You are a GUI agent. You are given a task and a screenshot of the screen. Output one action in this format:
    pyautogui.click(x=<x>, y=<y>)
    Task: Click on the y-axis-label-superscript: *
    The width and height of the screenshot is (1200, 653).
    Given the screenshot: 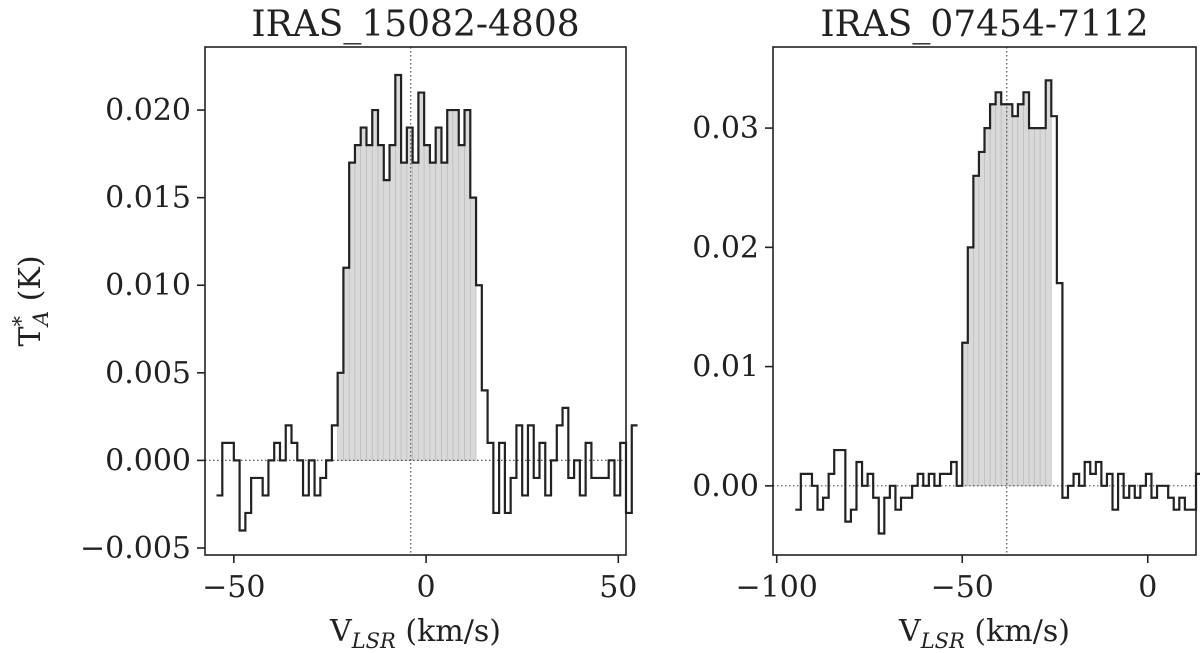 What is the action you would take?
    pyautogui.click(x=21, y=321)
    